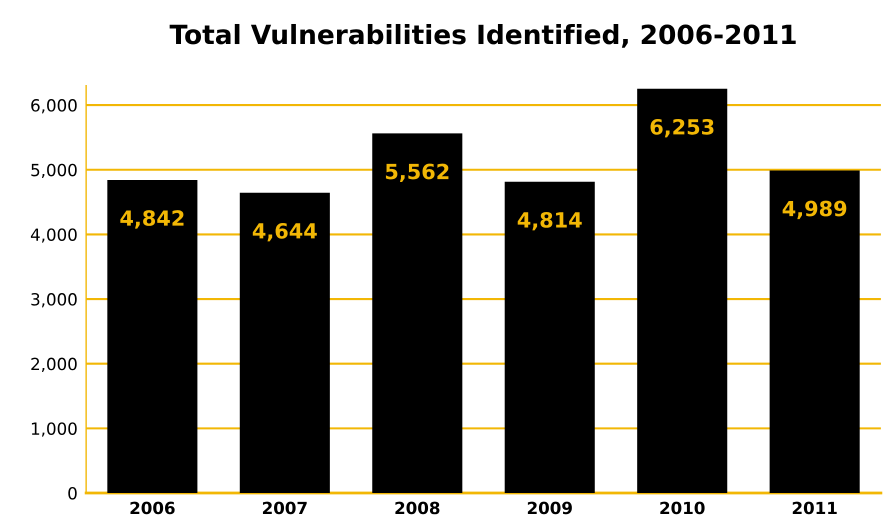  Describe the element at coordinates (284, 508) in the screenshot. I see `x-tick-label: 2007` at that location.